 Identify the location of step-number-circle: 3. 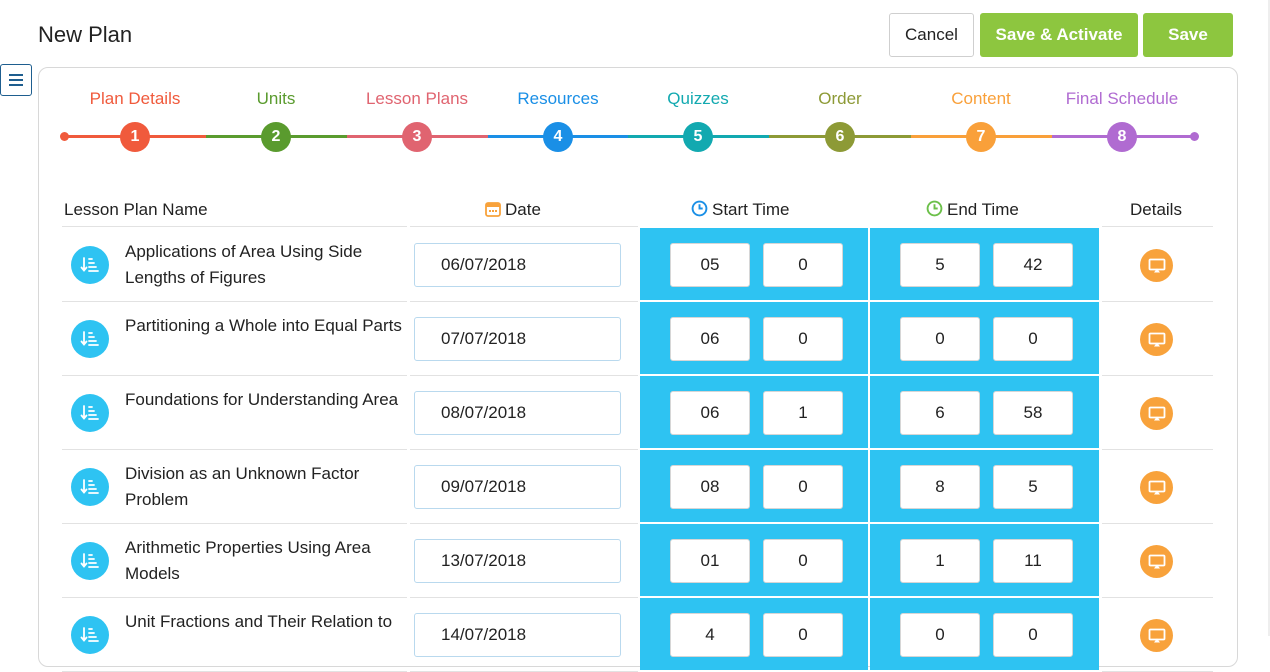
(417, 137).